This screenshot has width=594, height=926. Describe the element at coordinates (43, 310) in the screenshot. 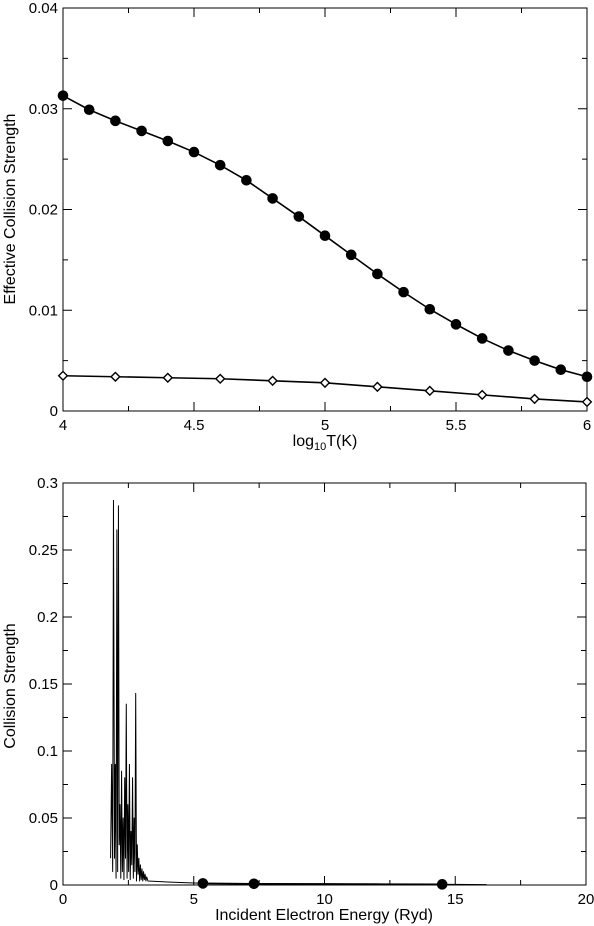

I see `top-y-tick-label: 0.01` at that location.